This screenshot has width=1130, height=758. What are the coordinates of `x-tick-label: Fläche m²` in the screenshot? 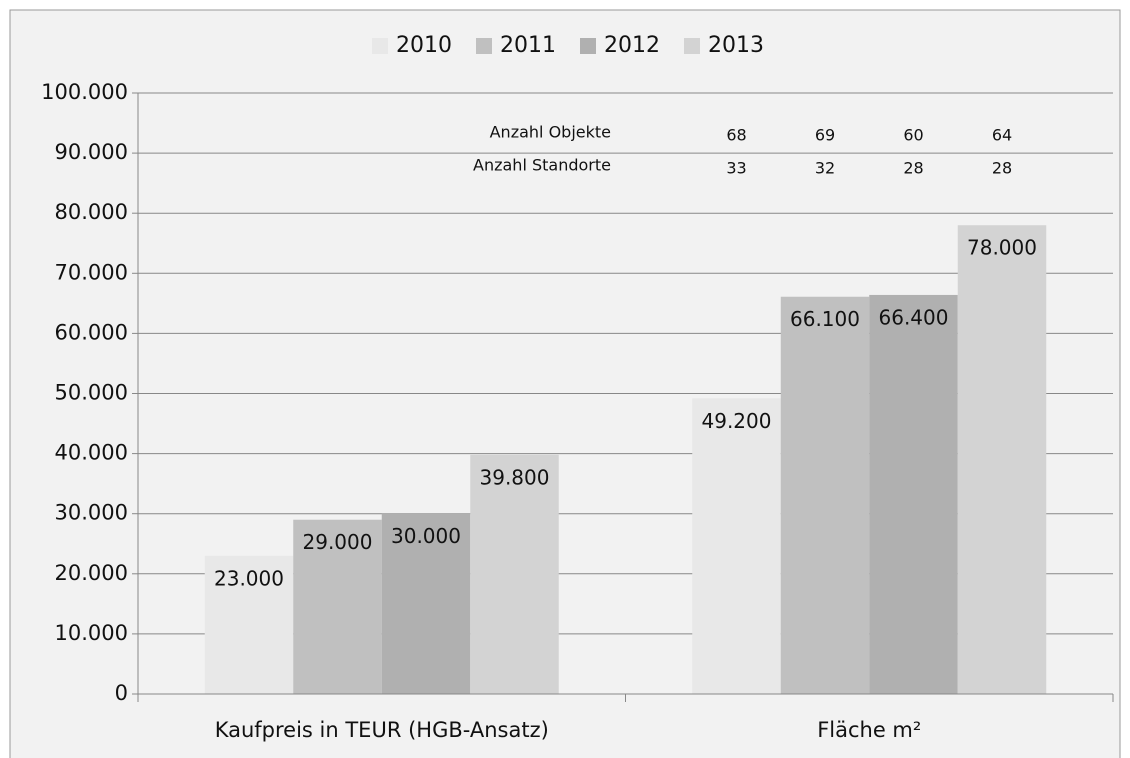 It's located at (869, 730).